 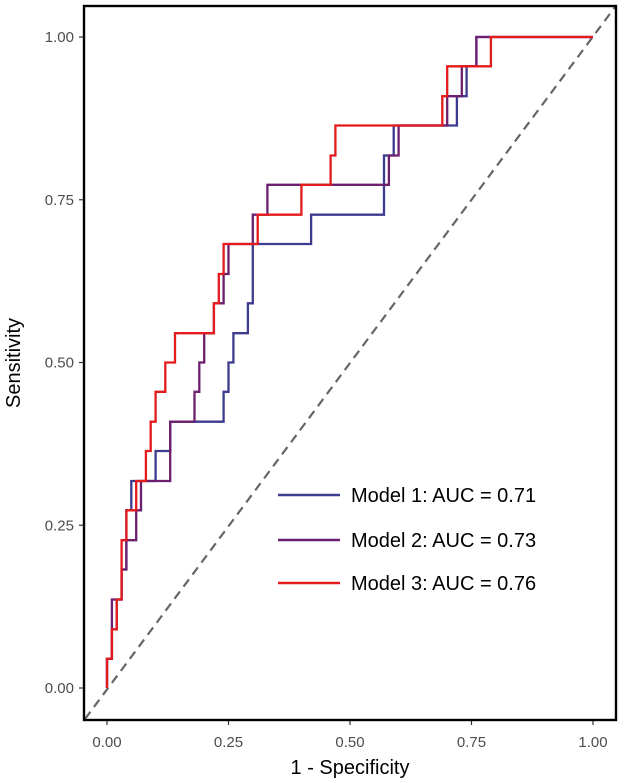 What do you see at coordinates (443, 496) in the screenshot?
I see `legend-label-model-1: Model 1: AUC = 0.71` at bounding box center [443, 496].